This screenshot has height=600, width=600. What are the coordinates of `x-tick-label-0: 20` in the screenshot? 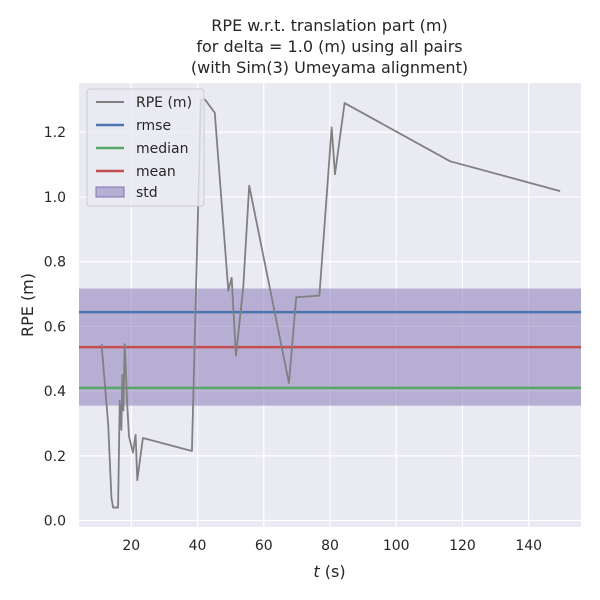 It's located at (131, 546).